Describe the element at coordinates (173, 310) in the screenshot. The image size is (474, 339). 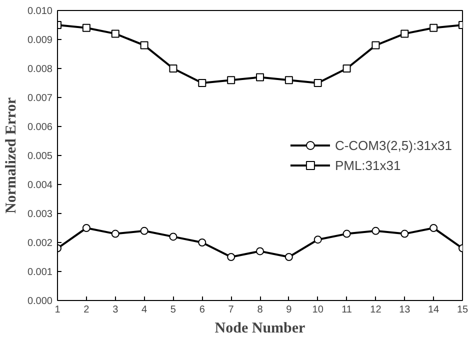
I see `x-tick-label: 5` at that location.